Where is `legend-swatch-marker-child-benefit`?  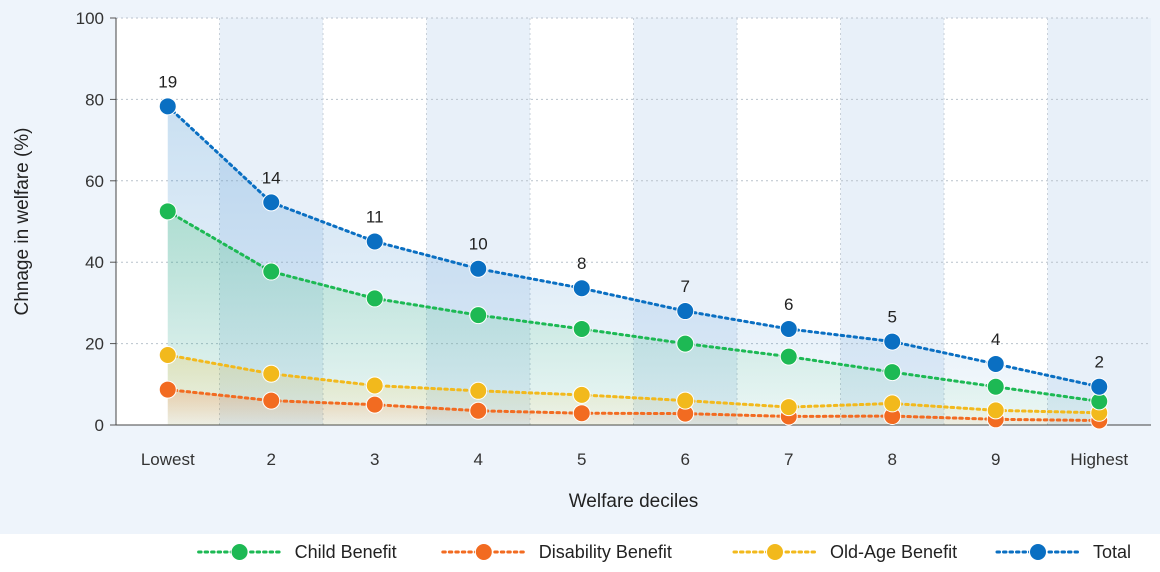 legend-swatch-marker-child-benefit is located at coordinates (239, 552).